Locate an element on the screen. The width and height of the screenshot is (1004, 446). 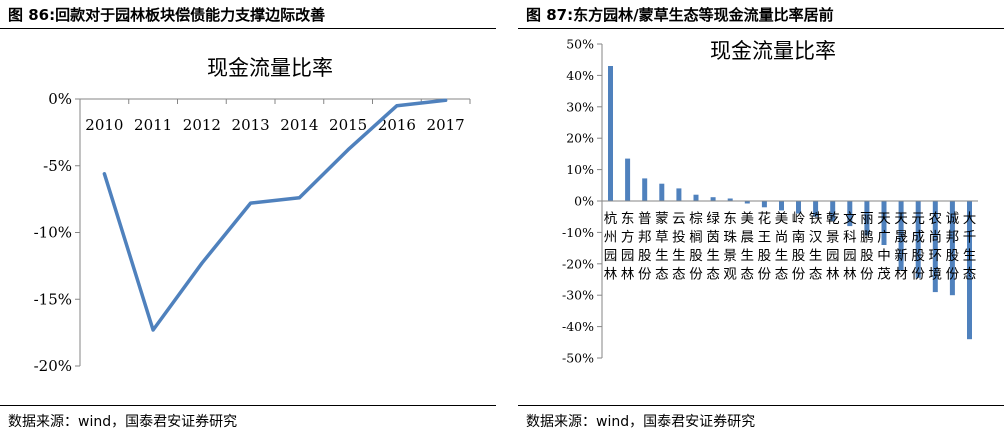
right-y-tick-label: 40% is located at coordinates (580, 75).